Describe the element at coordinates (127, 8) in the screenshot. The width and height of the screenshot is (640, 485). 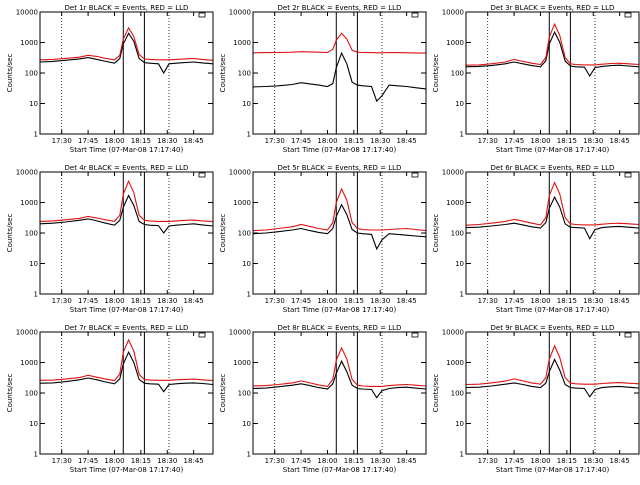
I see `panel-title: Det 1r BLACK = Events, RED = LLD` at that location.